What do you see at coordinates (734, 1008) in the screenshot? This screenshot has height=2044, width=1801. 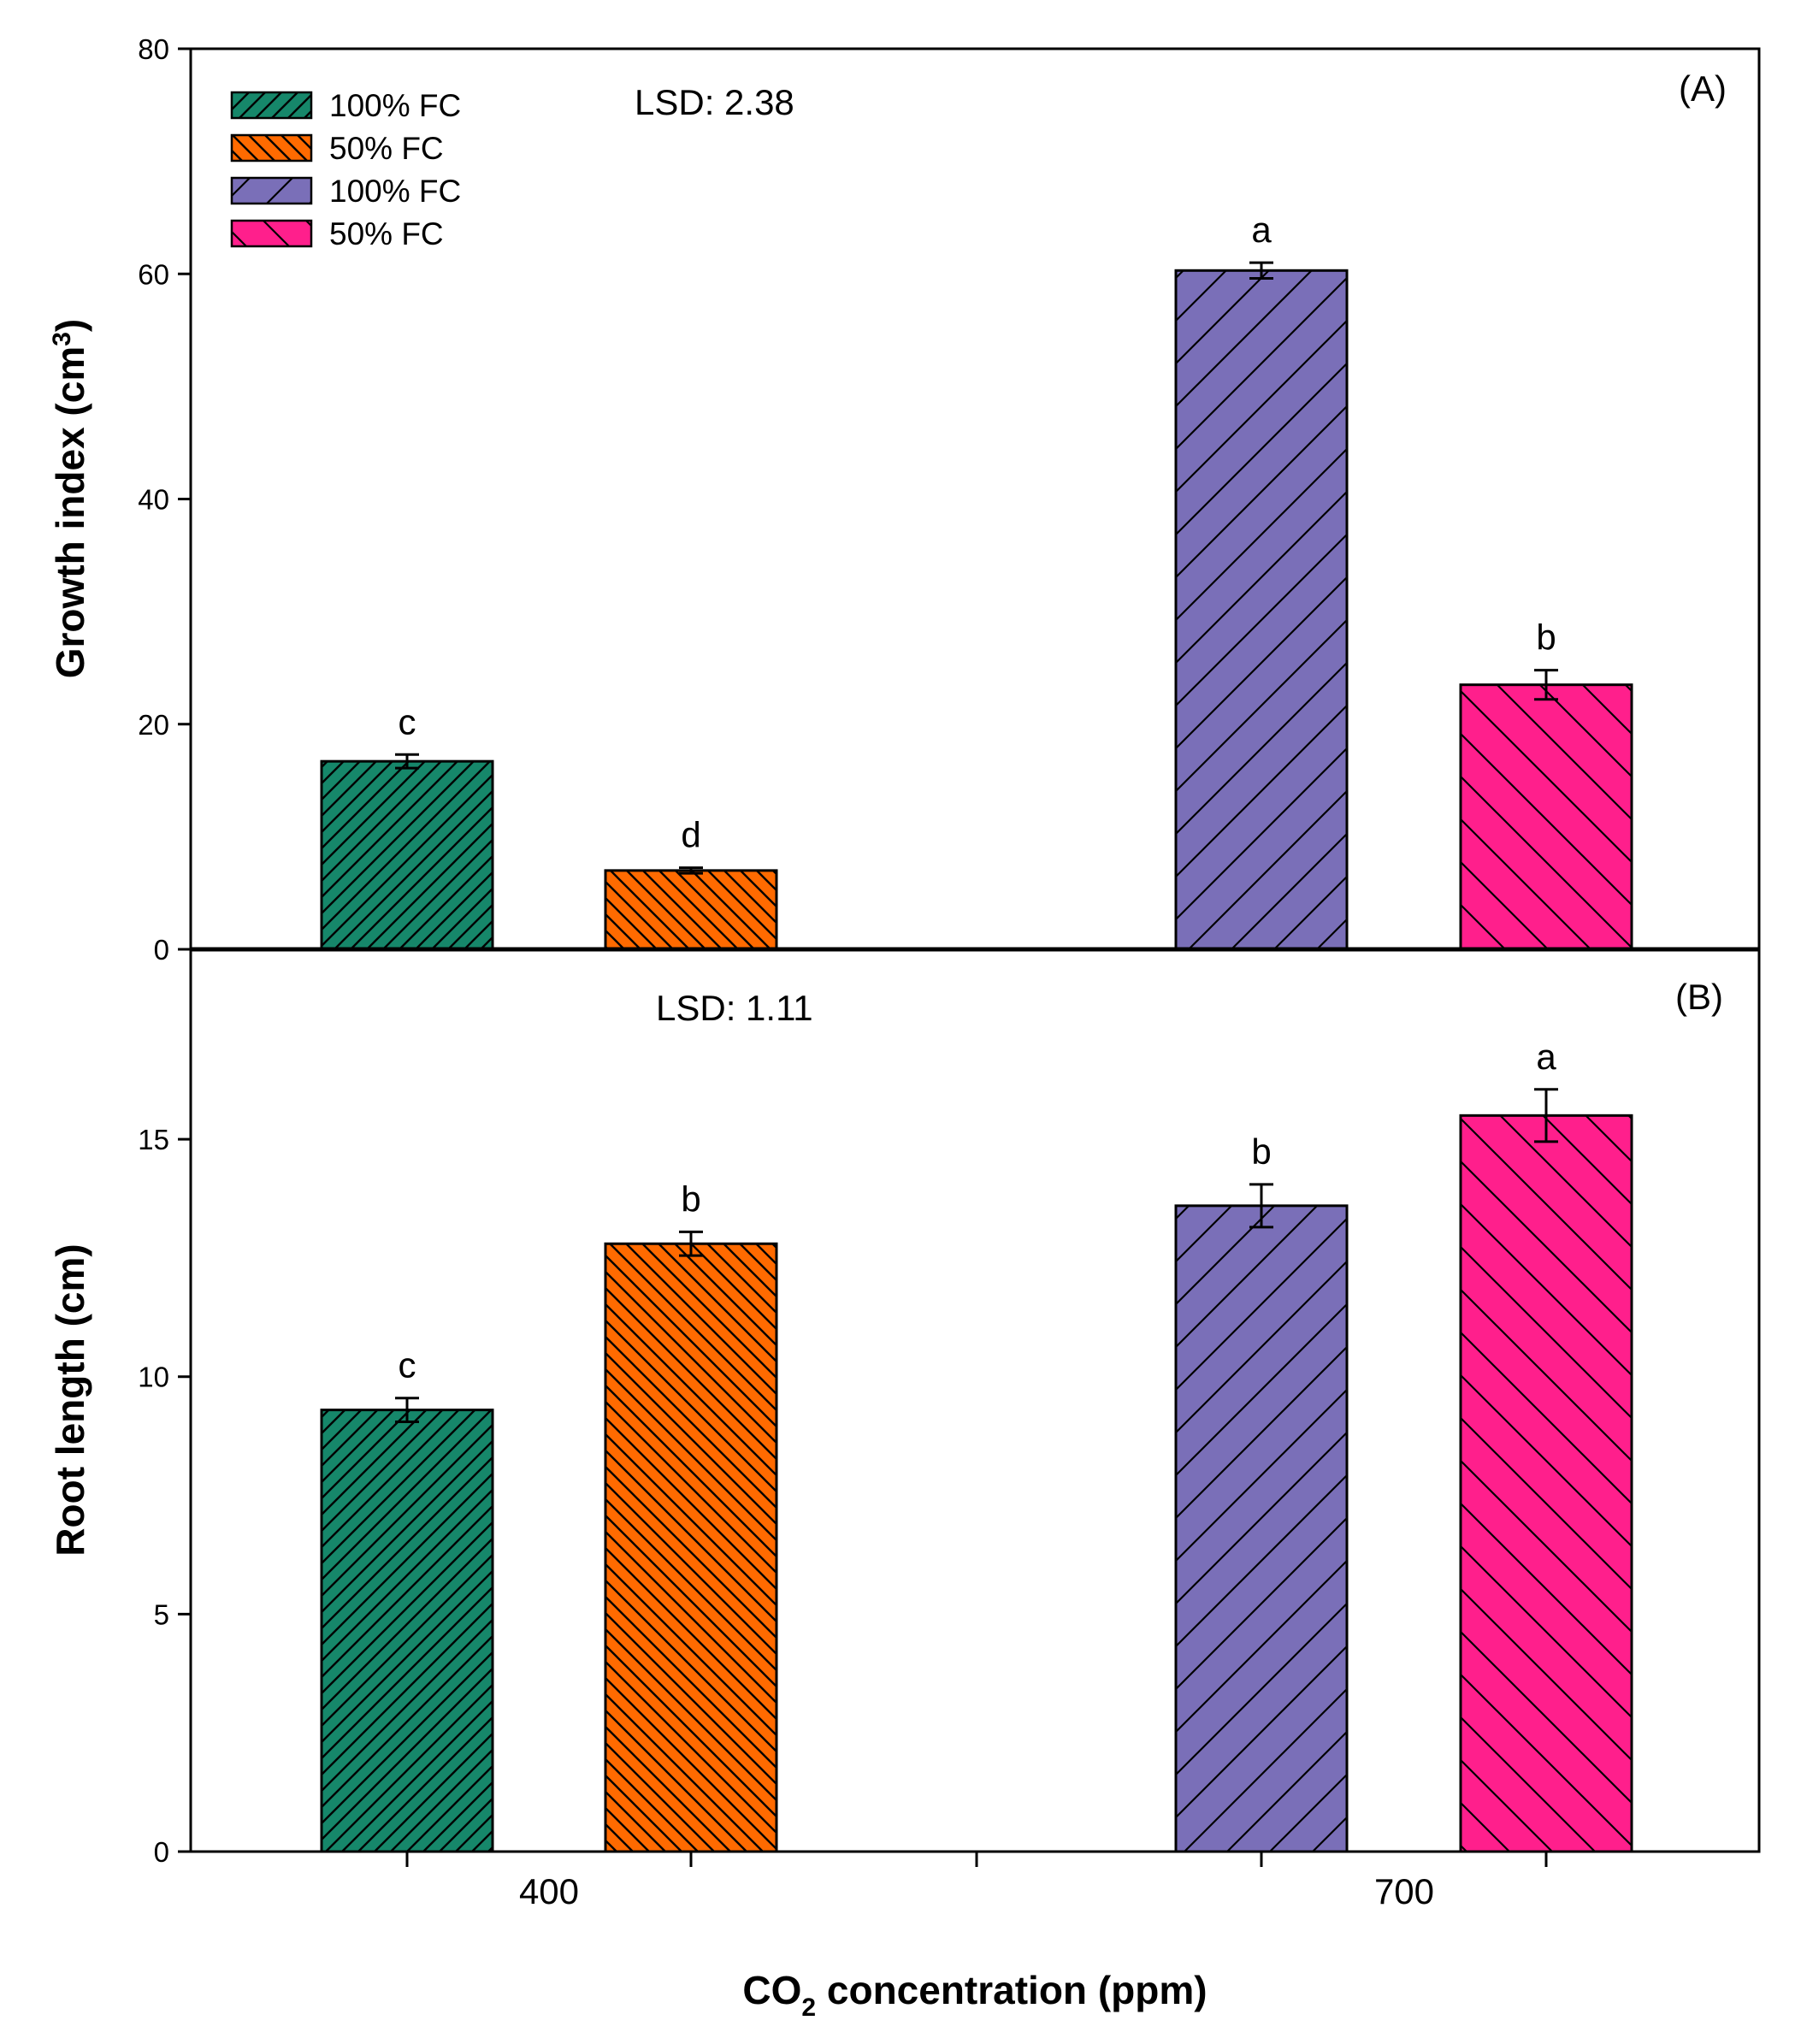 I see `panel-b-annotation: LSD: 1.11` at bounding box center [734, 1008].